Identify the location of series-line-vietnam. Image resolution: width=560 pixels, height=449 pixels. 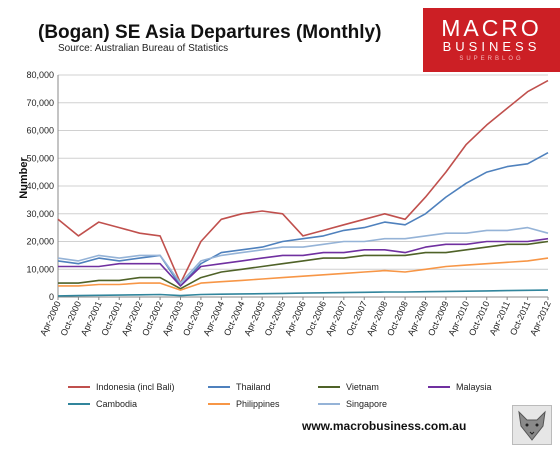
(303, 265).